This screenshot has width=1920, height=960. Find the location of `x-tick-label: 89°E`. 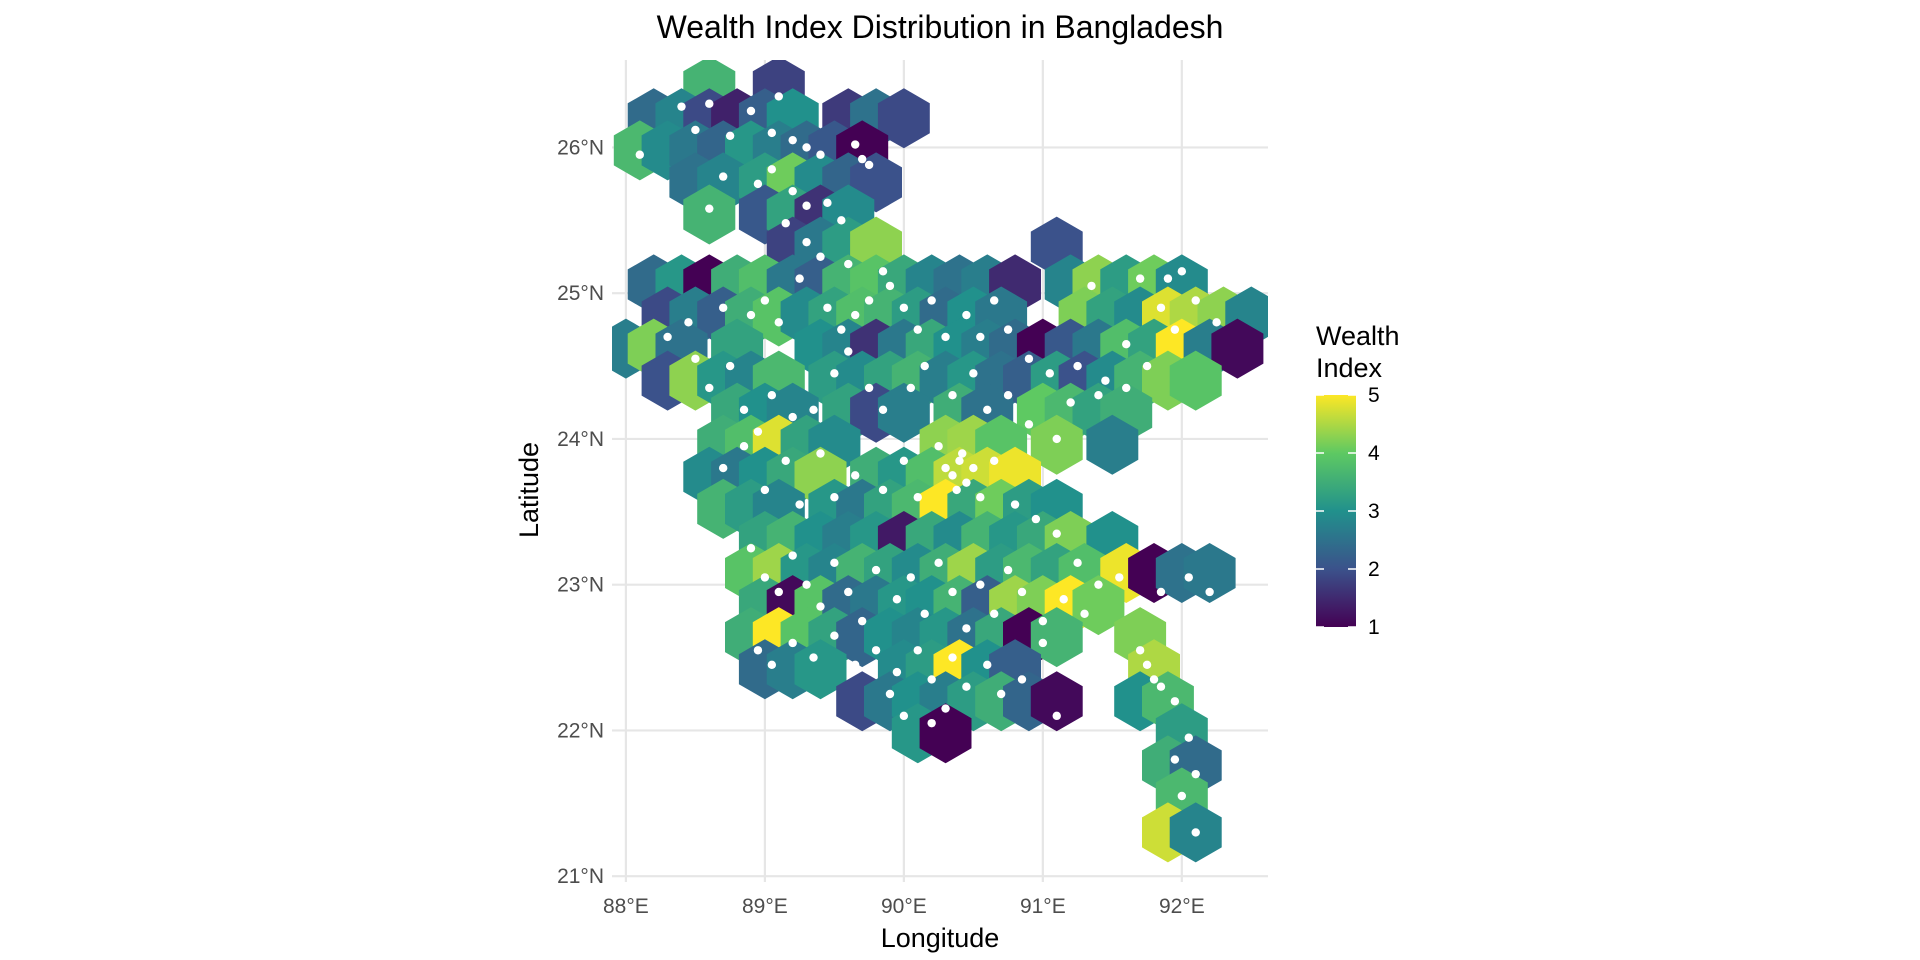

x-tick-label: 89°E is located at coordinates (765, 906).